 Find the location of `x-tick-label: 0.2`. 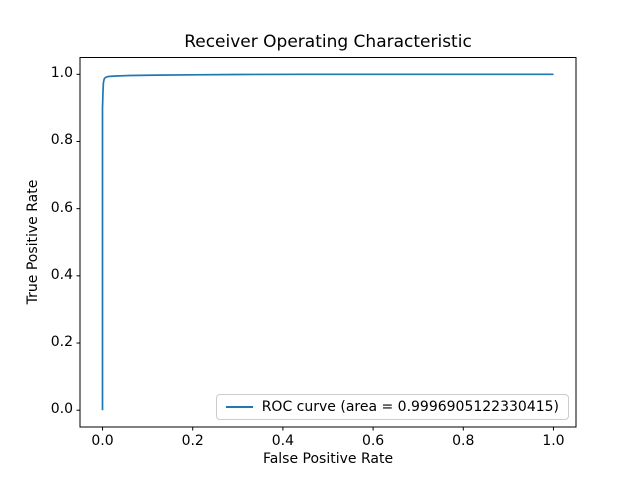

x-tick-label: 0.2 is located at coordinates (192, 441).